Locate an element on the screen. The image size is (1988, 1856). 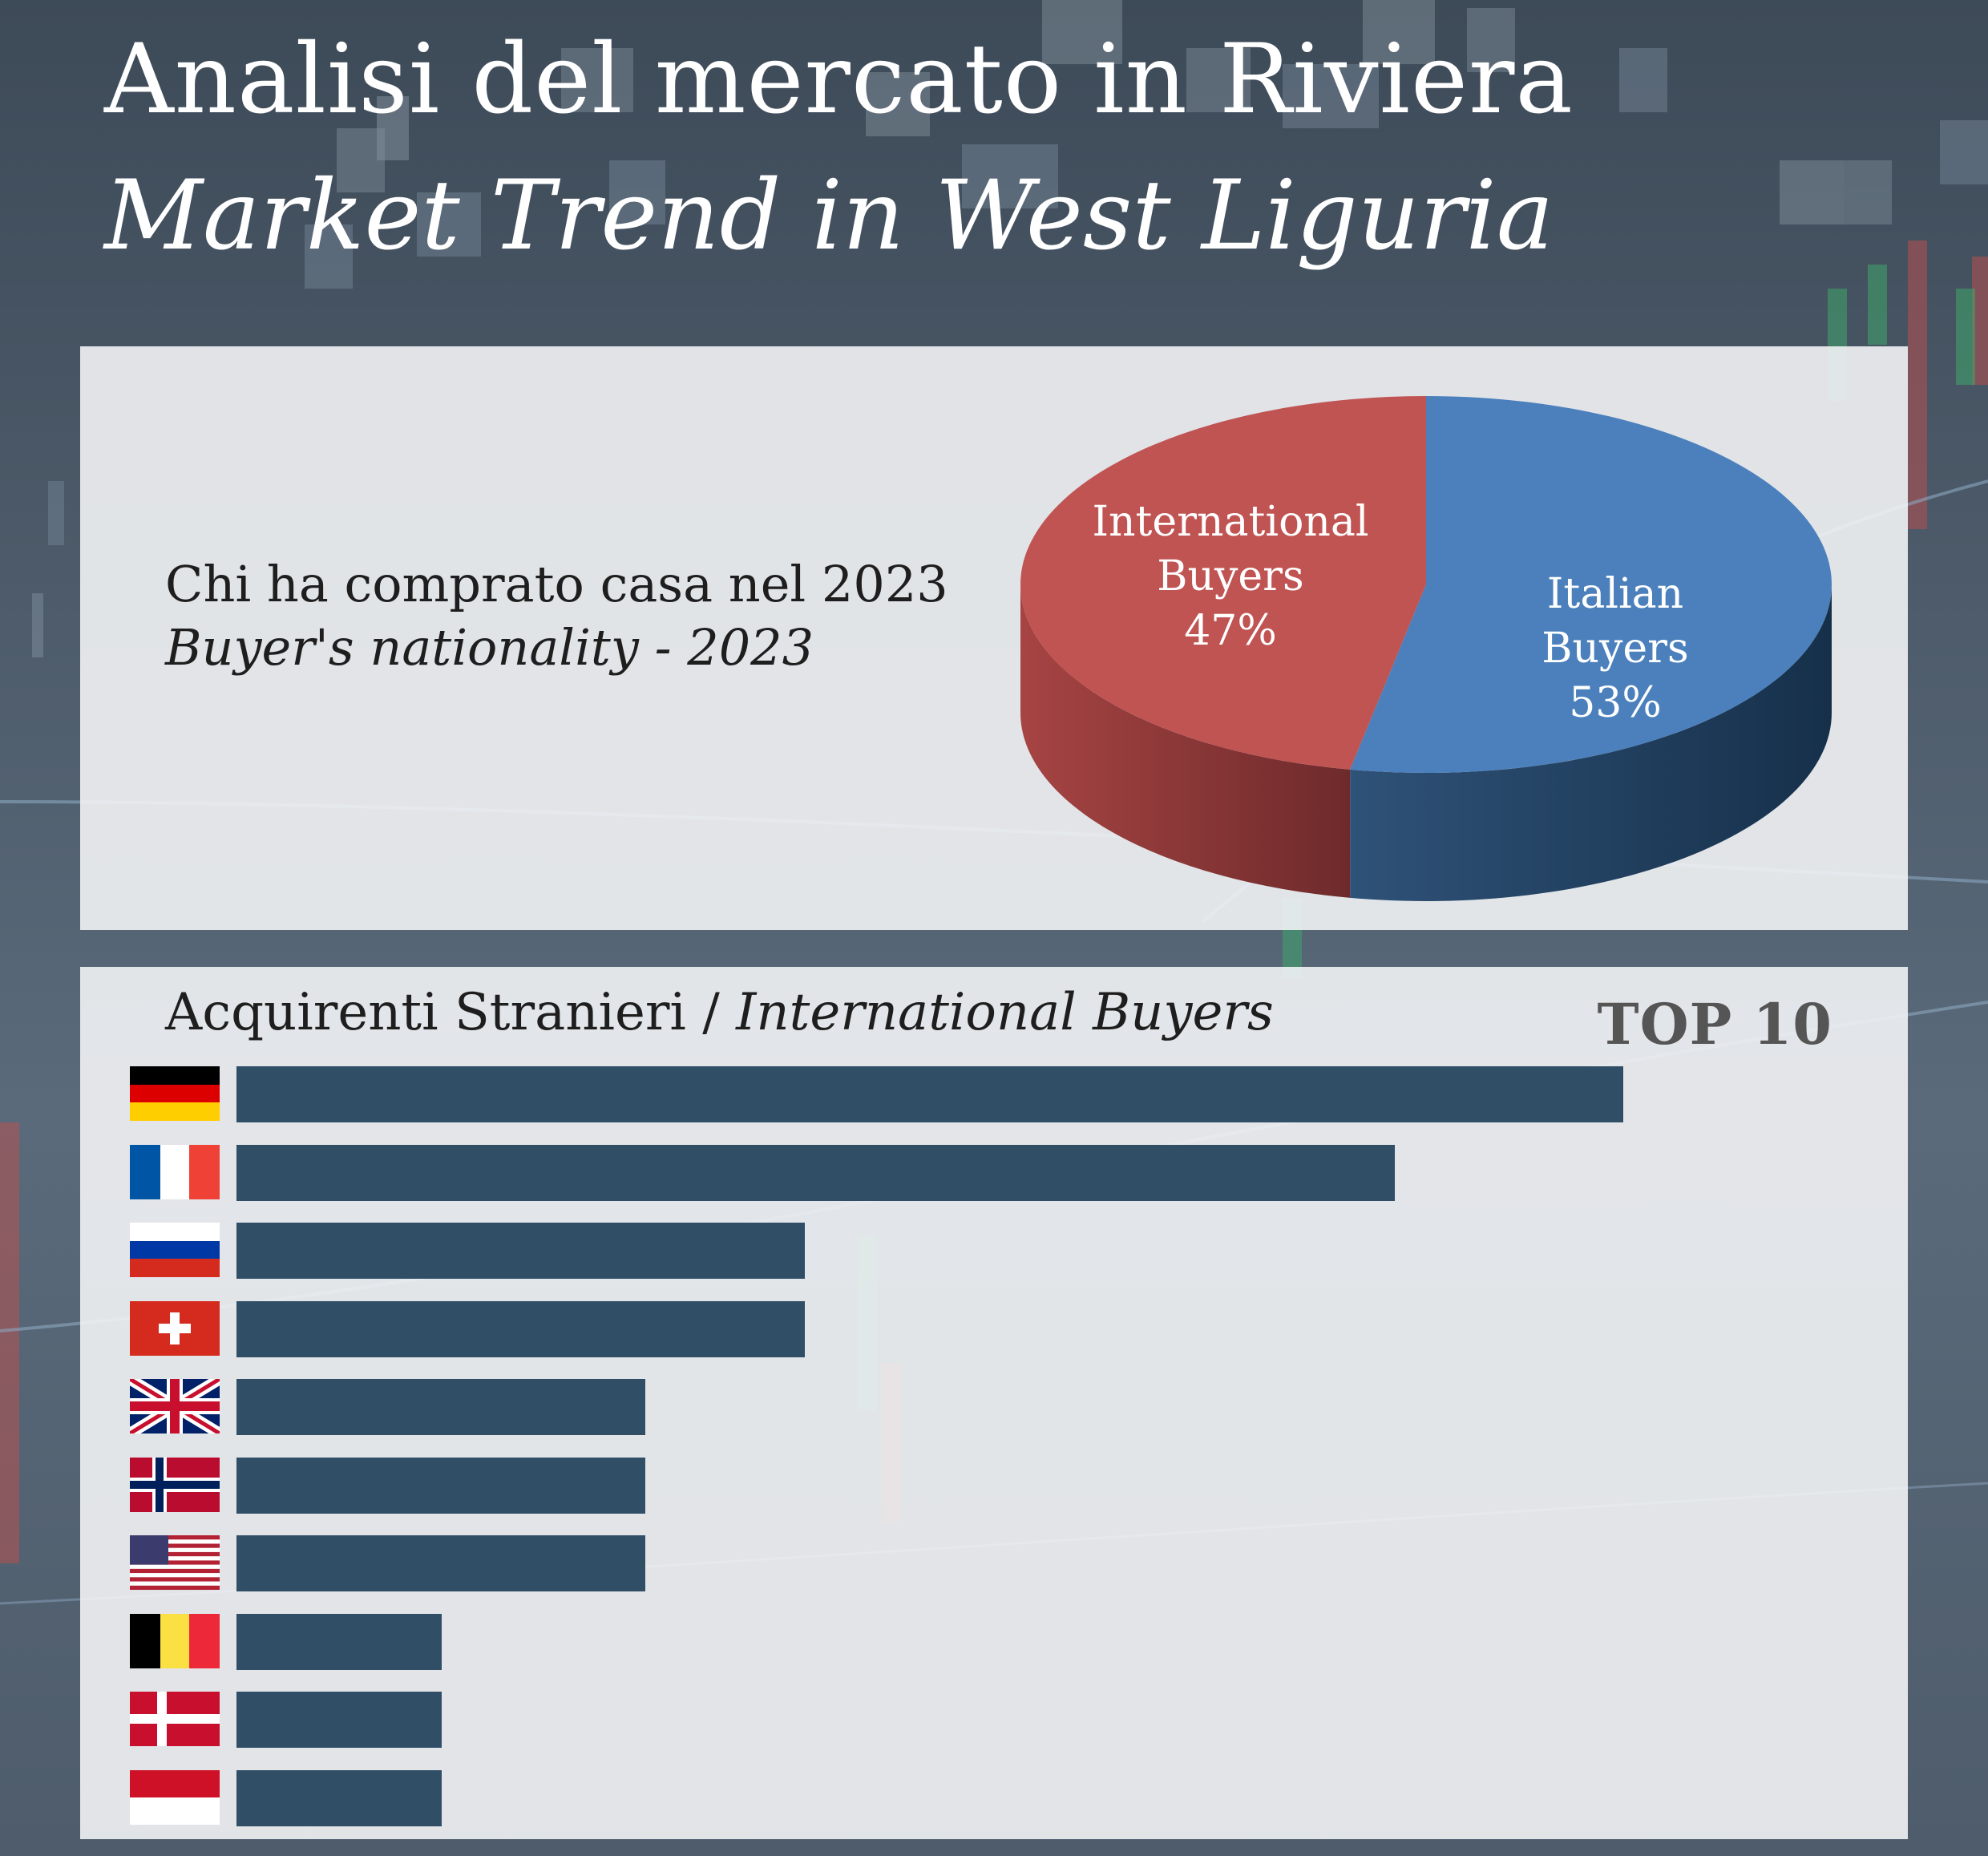
bar-russia is located at coordinates (521, 1251).